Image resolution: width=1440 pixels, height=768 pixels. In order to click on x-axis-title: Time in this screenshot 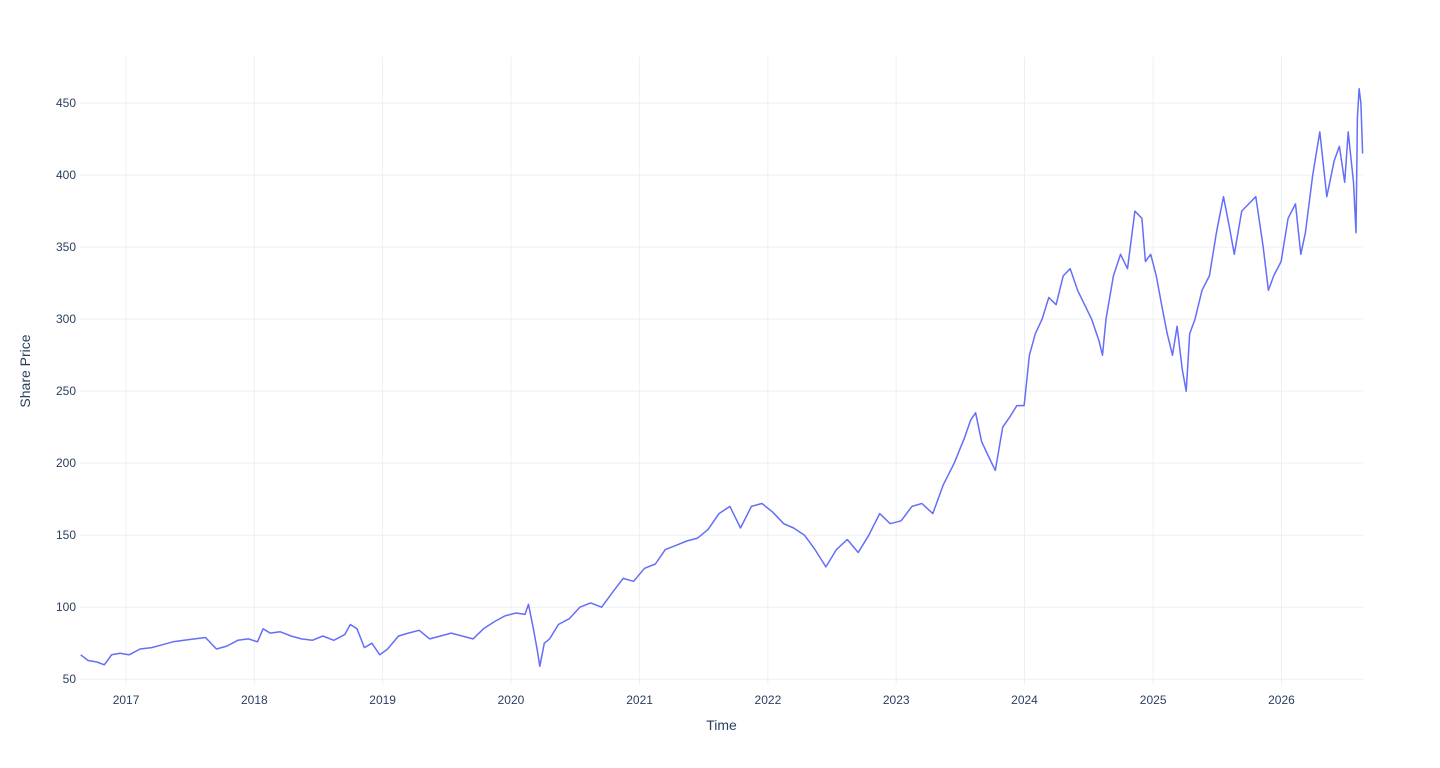, I will do `click(721, 725)`.